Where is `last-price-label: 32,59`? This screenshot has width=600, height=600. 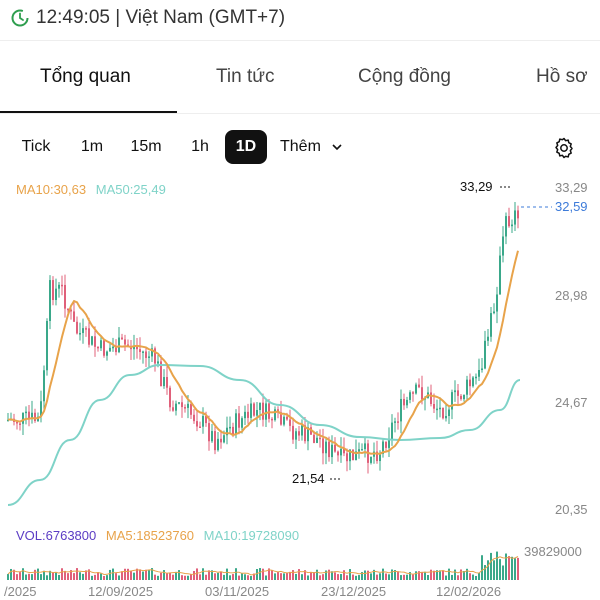
last-price-label: 32,59 is located at coordinates (571, 206).